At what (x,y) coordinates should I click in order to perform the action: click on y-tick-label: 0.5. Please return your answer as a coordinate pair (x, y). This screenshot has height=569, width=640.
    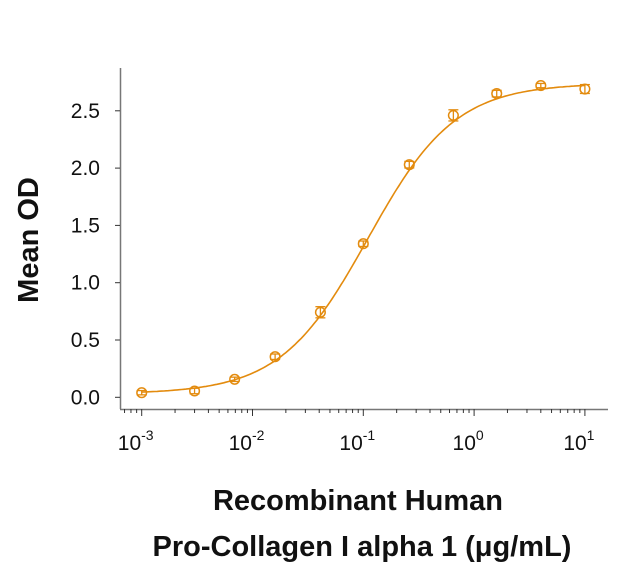
    Looking at the image, I should click on (85, 340).